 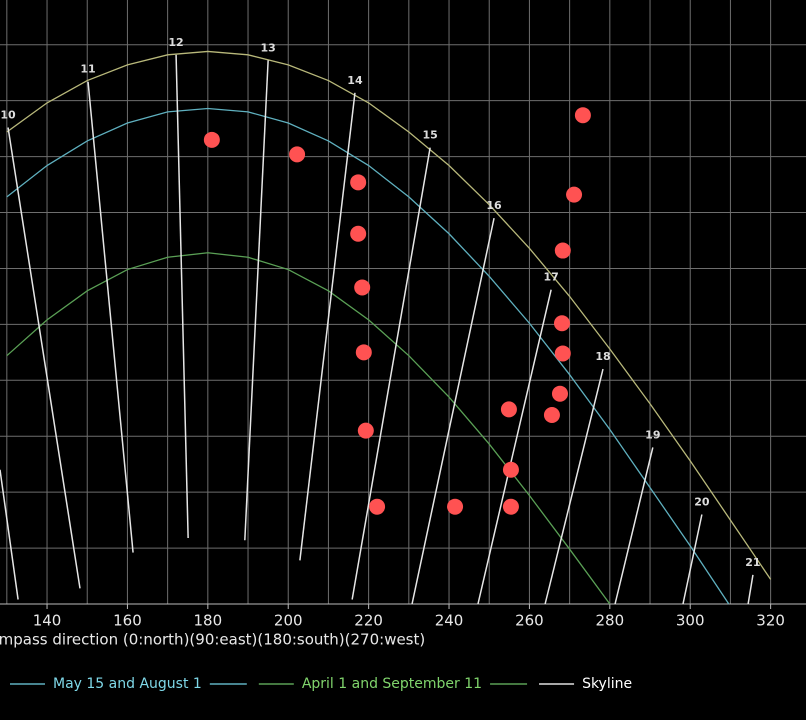 What do you see at coordinates (429, 135) in the screenshot?
I see `hour-label: 15` at bounding box center [429, 135].